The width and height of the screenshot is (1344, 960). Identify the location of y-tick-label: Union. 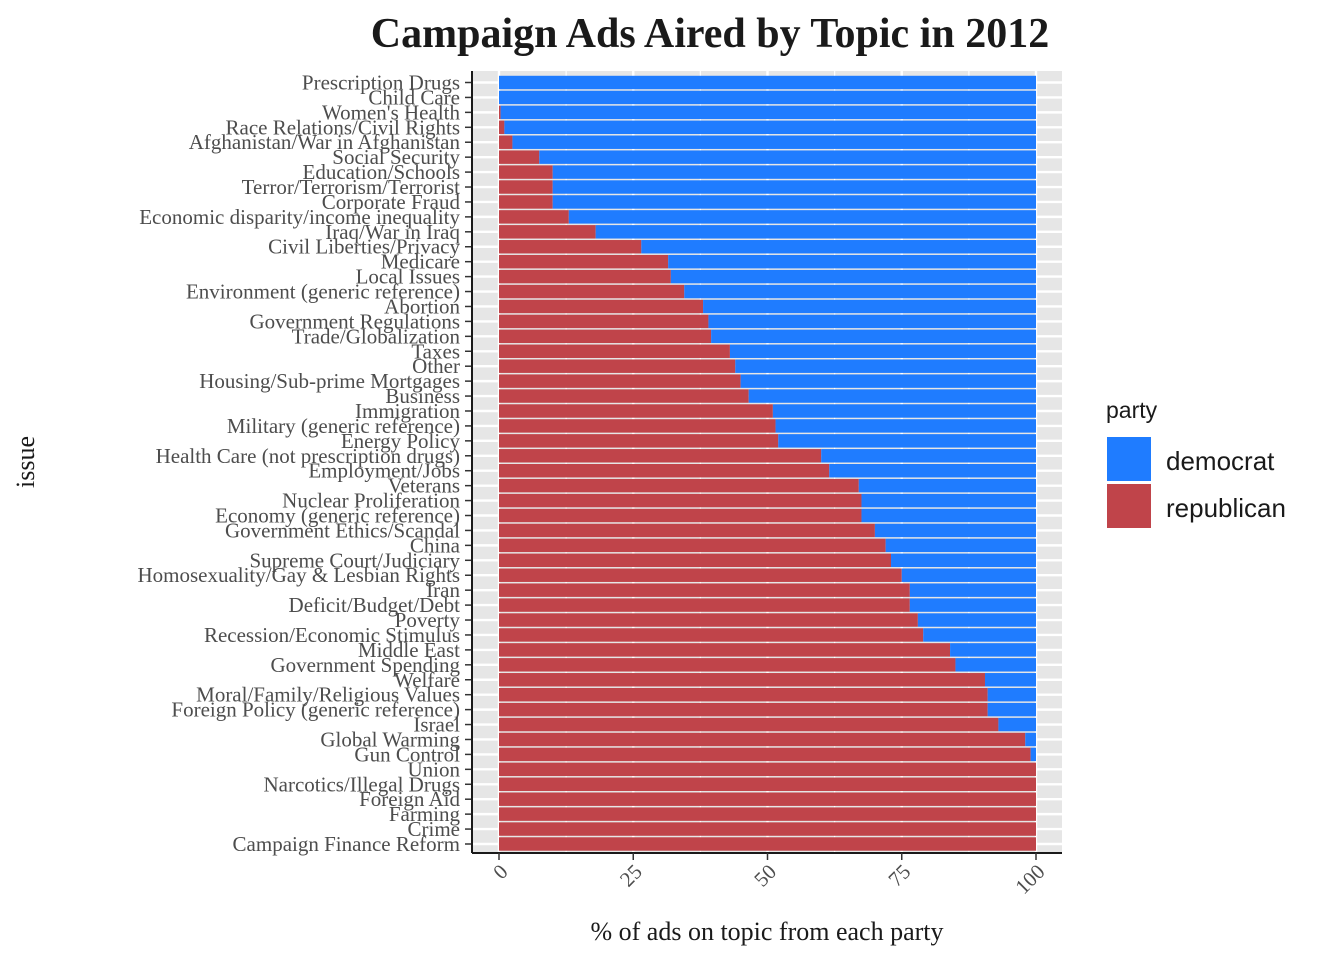
(434, 769).